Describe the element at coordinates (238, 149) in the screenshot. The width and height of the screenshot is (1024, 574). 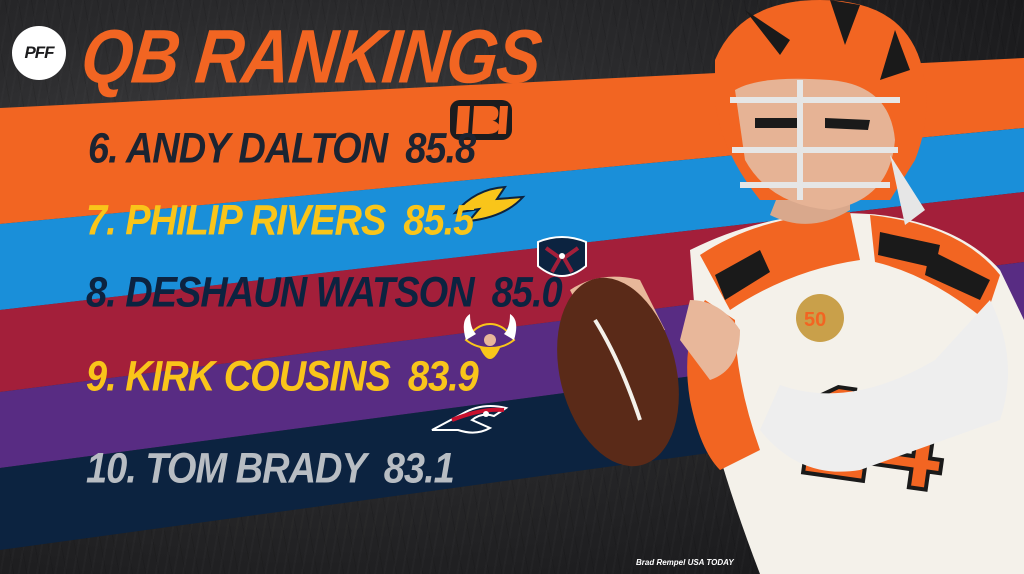
I see `ranking-label: 6. ANDY DALTON` at that location.